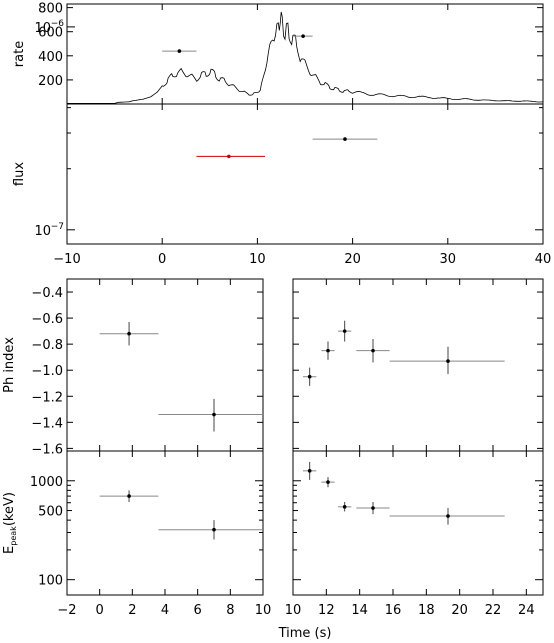 This screenshot has width=554, height=643. What do you see at coordinates (162, 259) in the screenshot?
I see `flux-xtick-label: 0` at bounding box center [162, 259].